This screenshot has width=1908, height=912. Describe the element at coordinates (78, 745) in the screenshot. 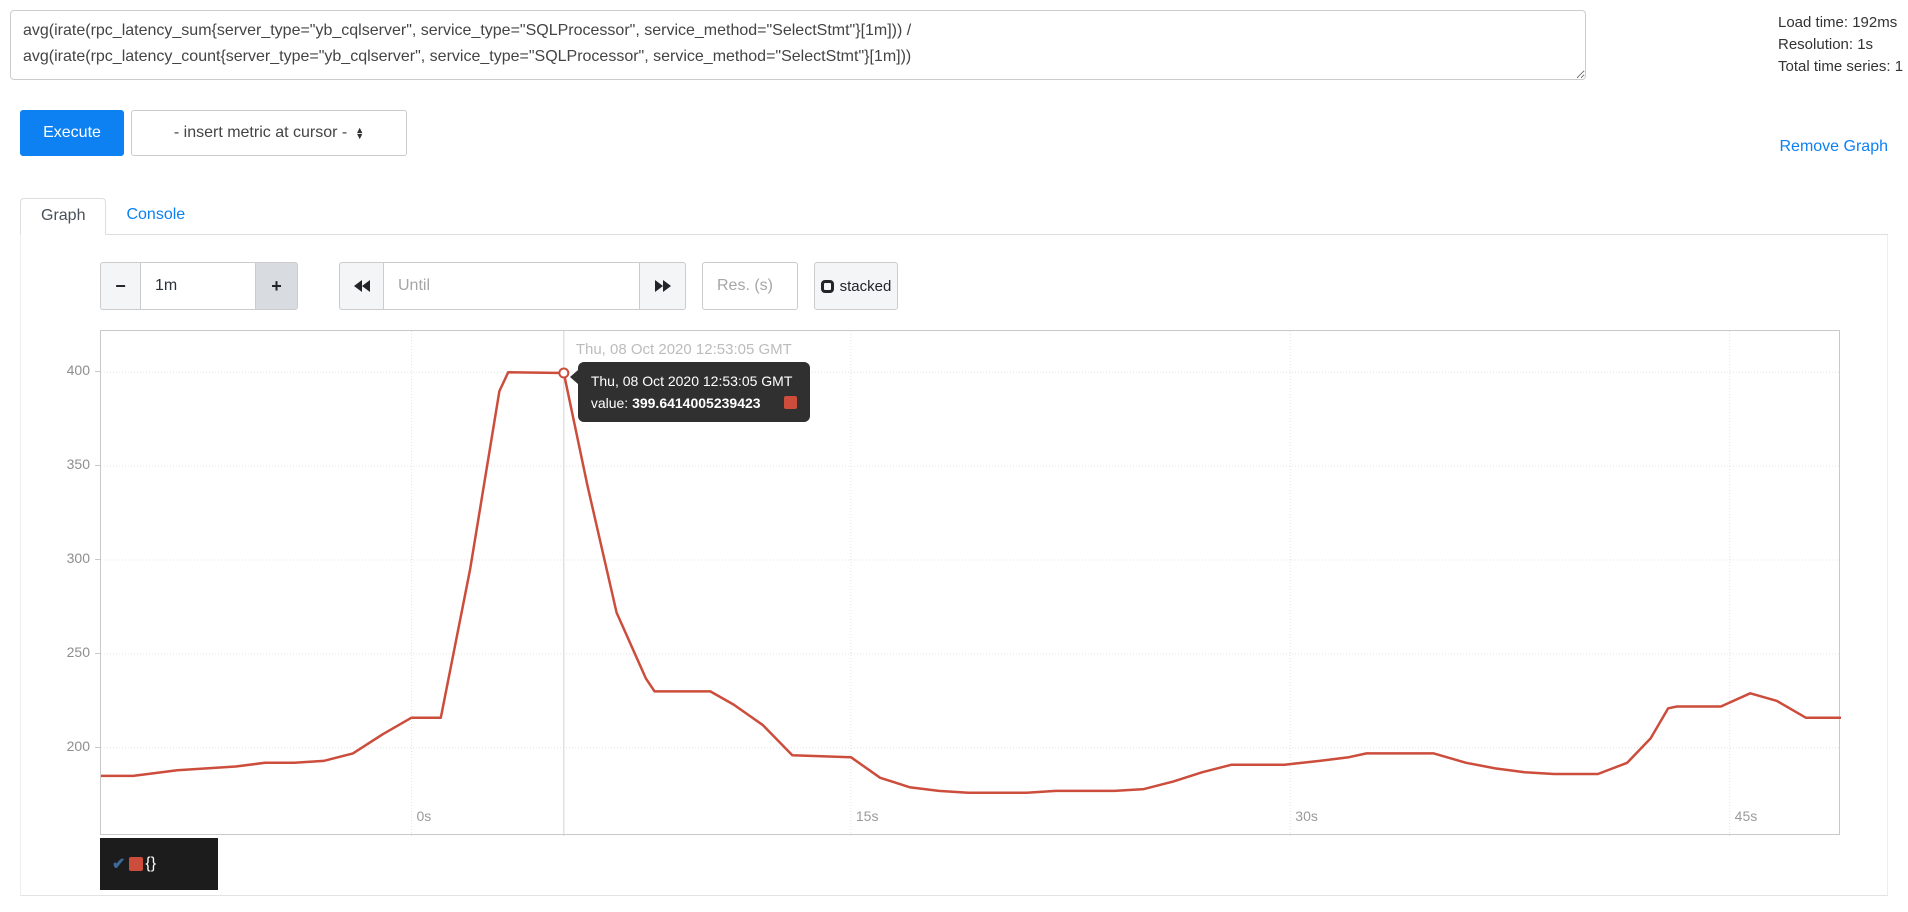

I see `y-tick-label: 200` at that location.